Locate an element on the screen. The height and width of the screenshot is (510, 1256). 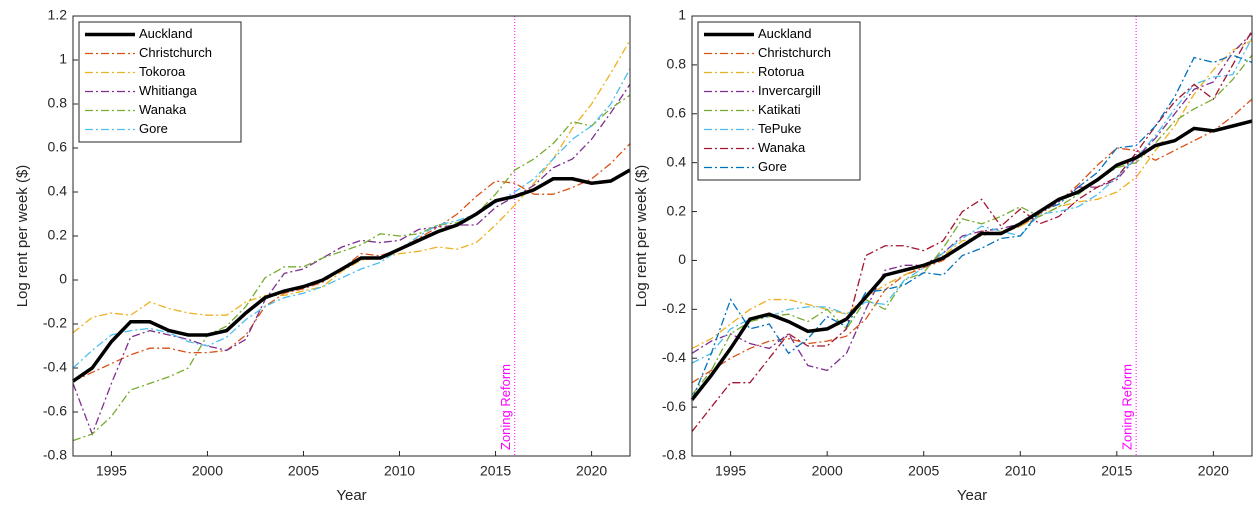
legend-label: Invercargill is located at coordinates (789, 90).